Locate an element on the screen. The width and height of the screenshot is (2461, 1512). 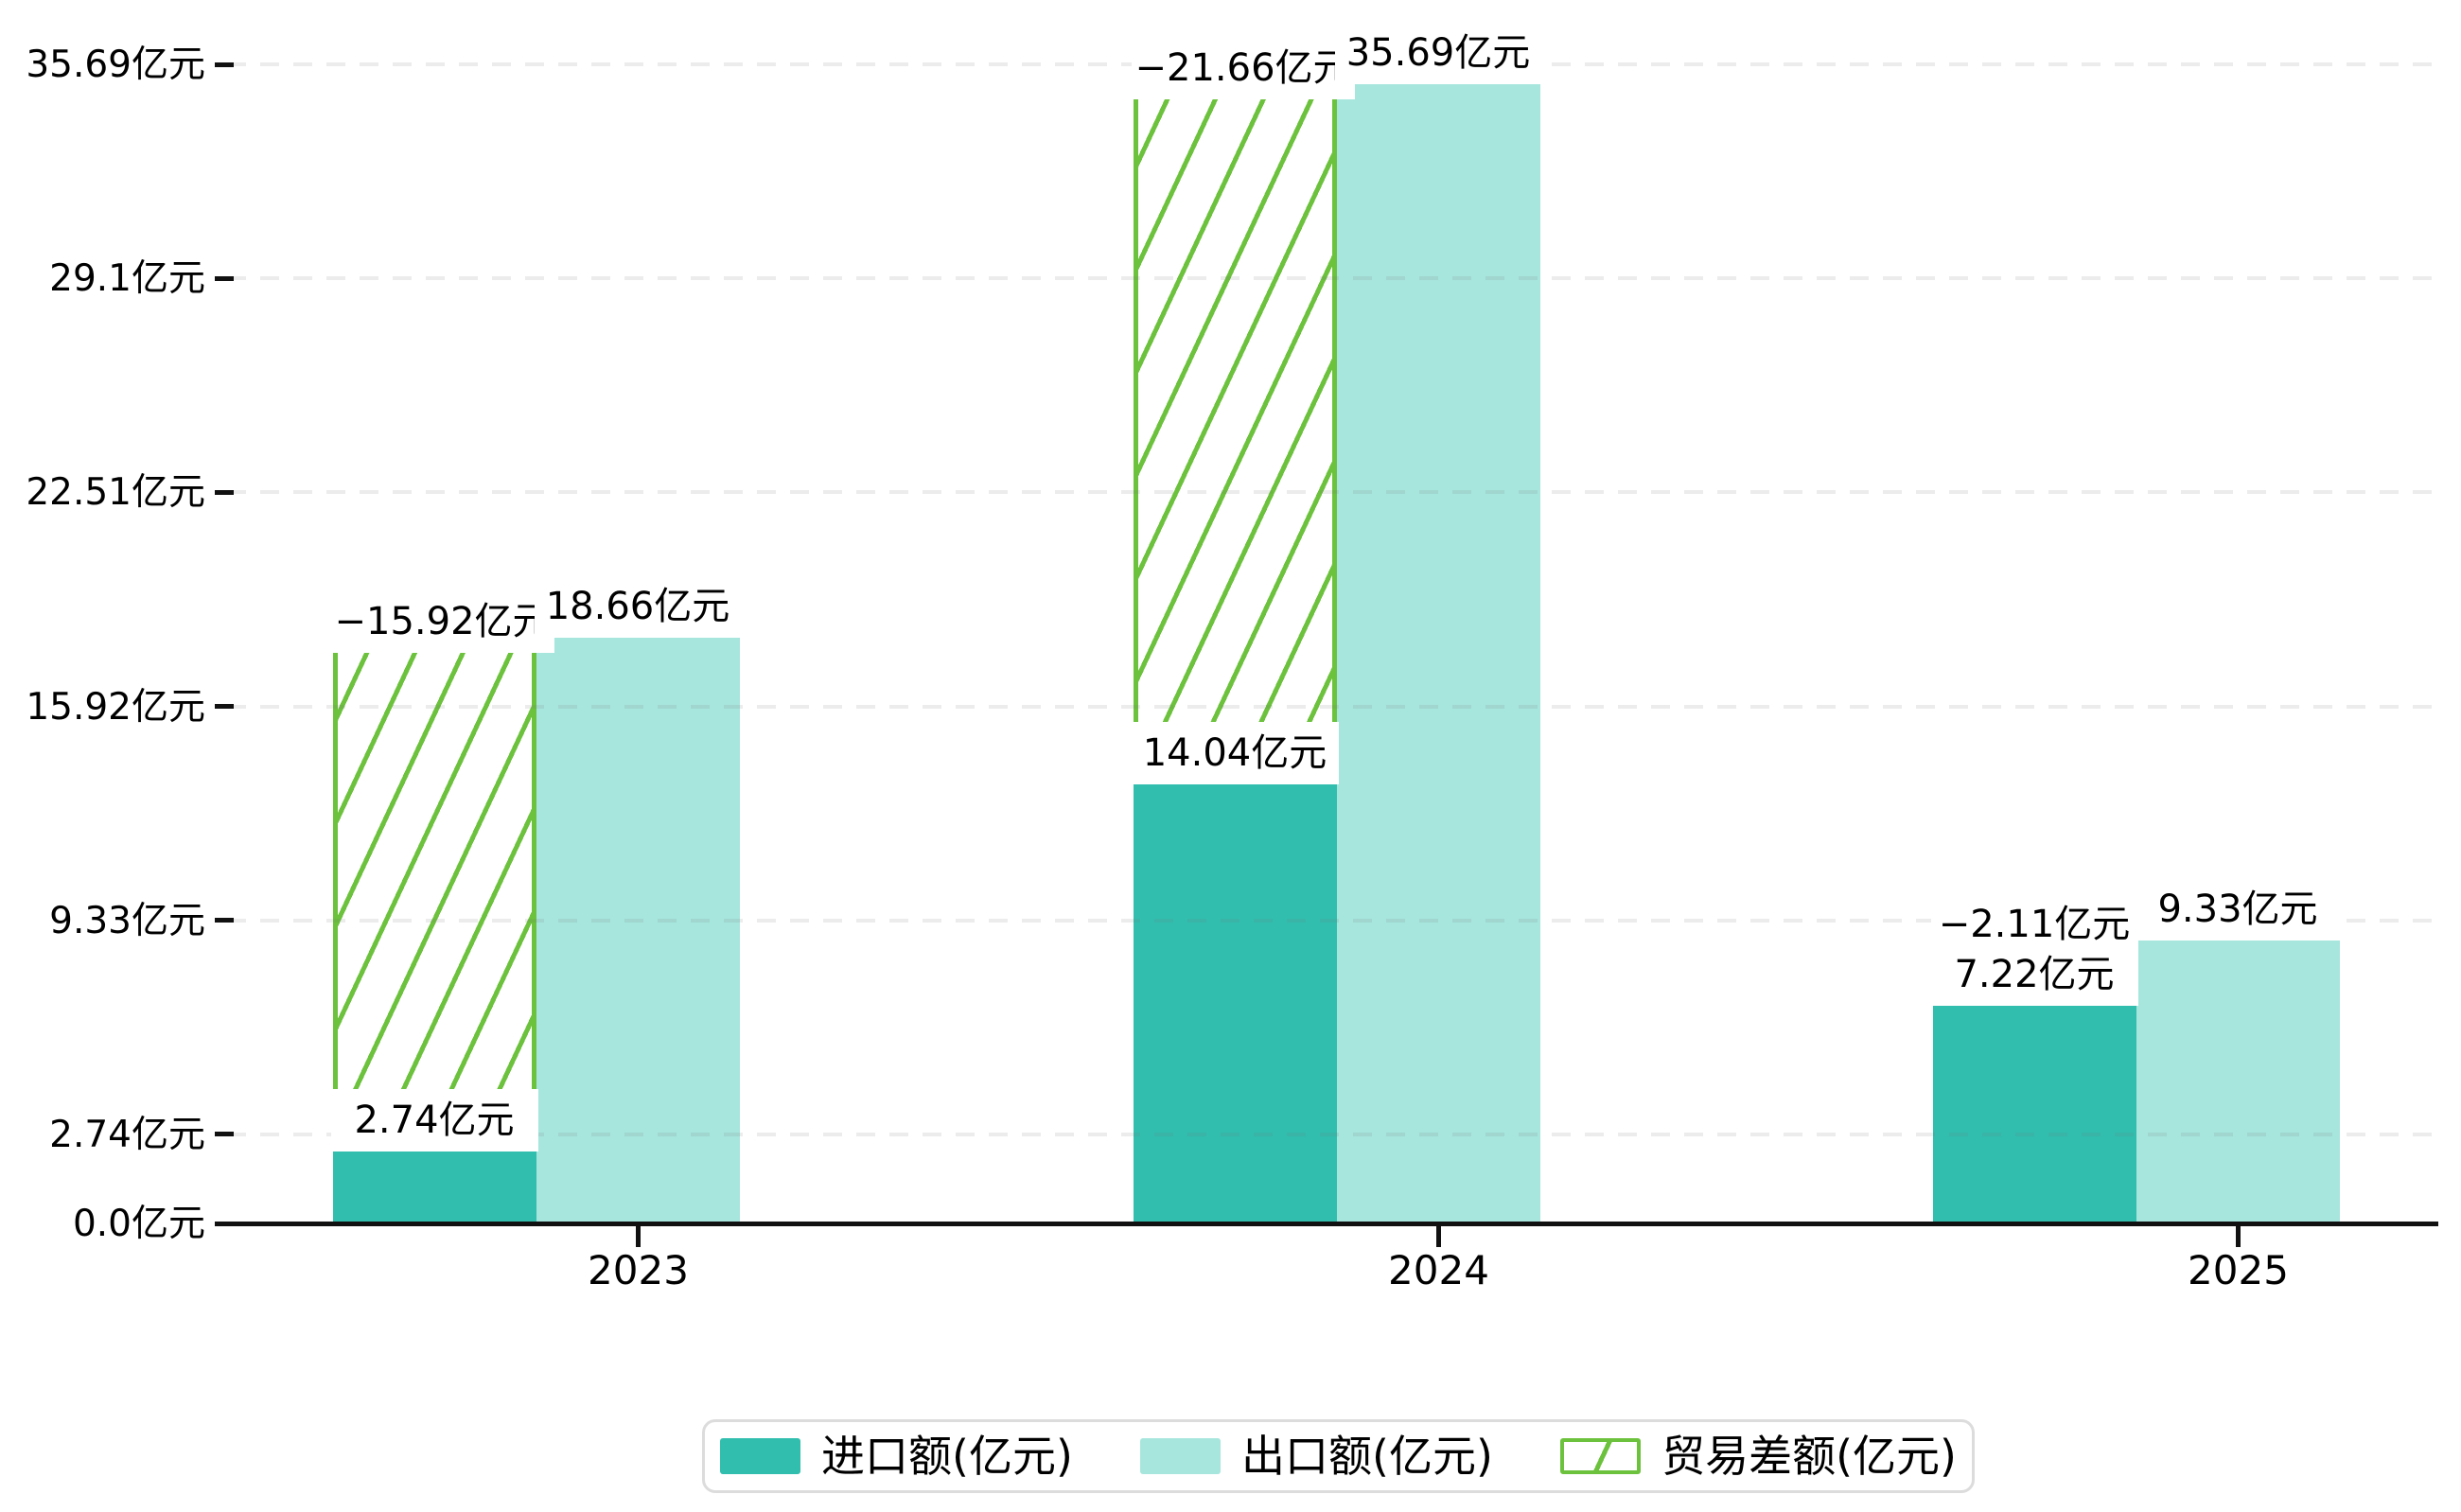
legend: 进口额(亿元) 出口额(亿元) 贸易差额(亿元) is located at coordinates (1338, 1456).